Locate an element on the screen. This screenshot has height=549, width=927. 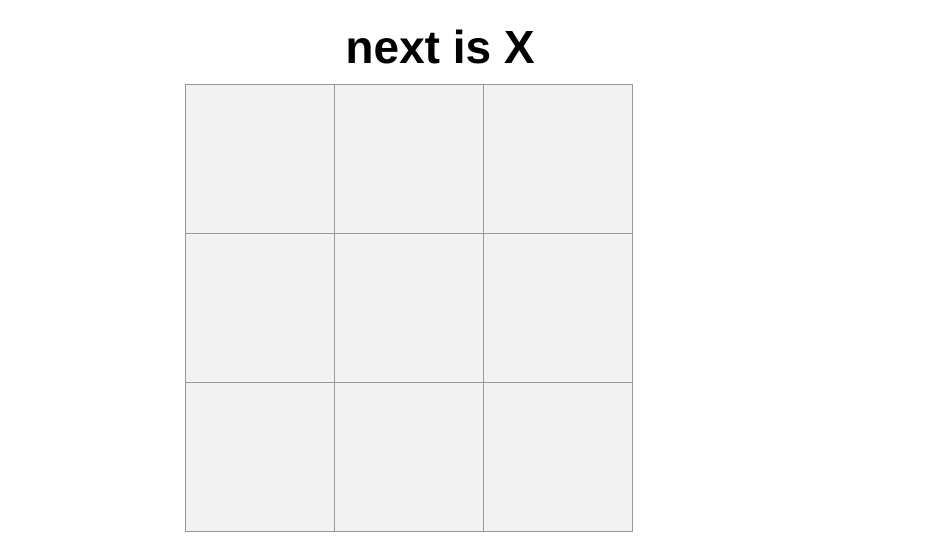
game-status: next is X is located at coordinates (440, 47).